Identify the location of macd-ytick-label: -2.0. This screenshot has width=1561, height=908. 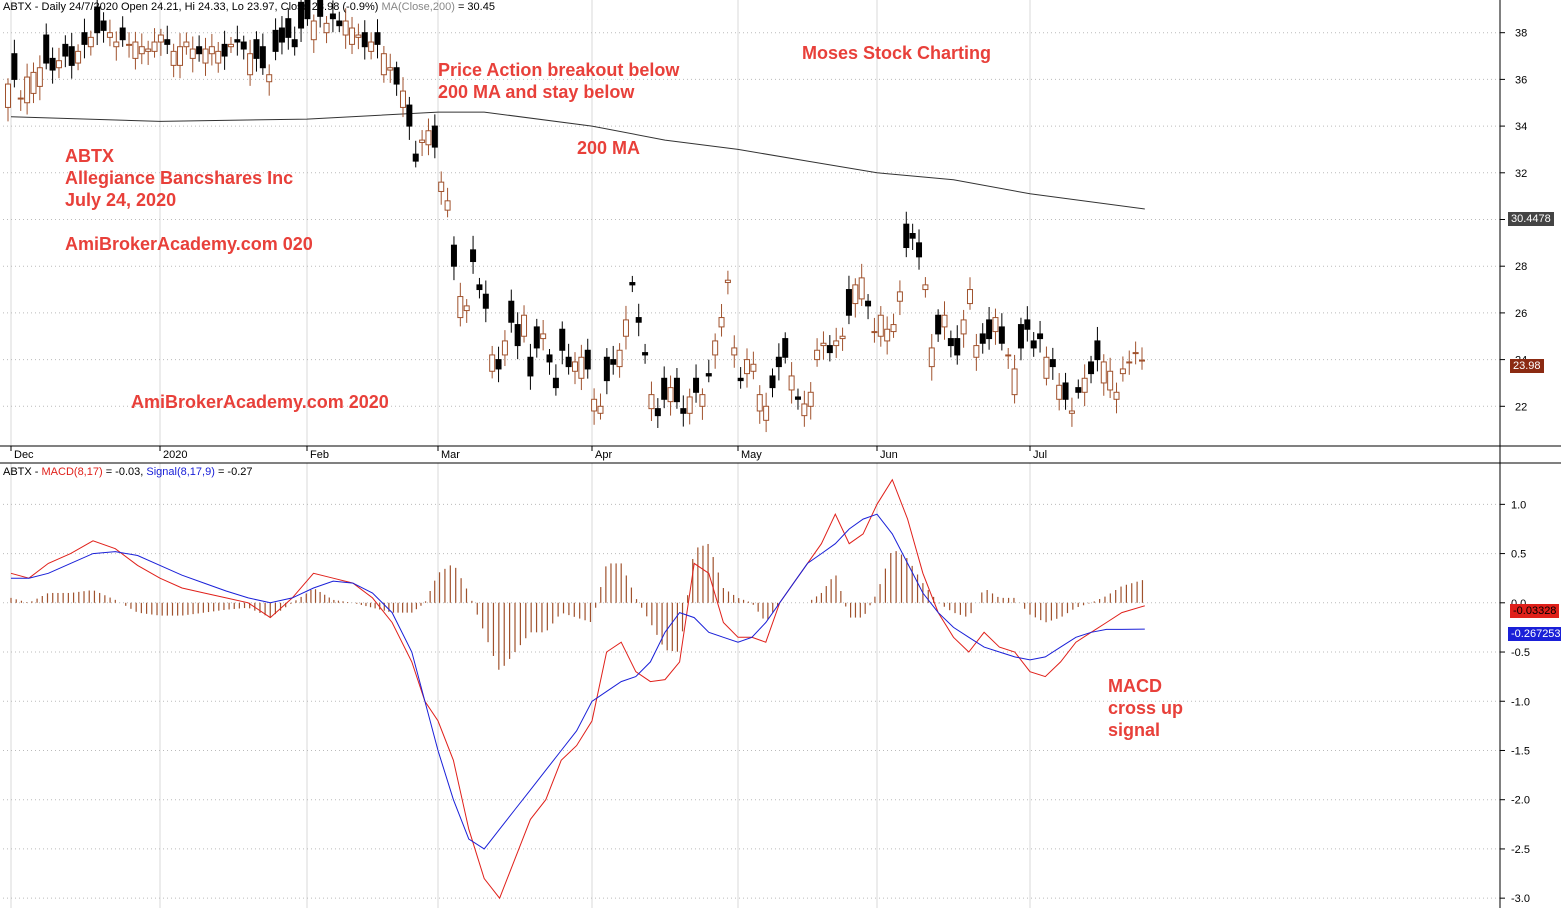
(1520, 801).